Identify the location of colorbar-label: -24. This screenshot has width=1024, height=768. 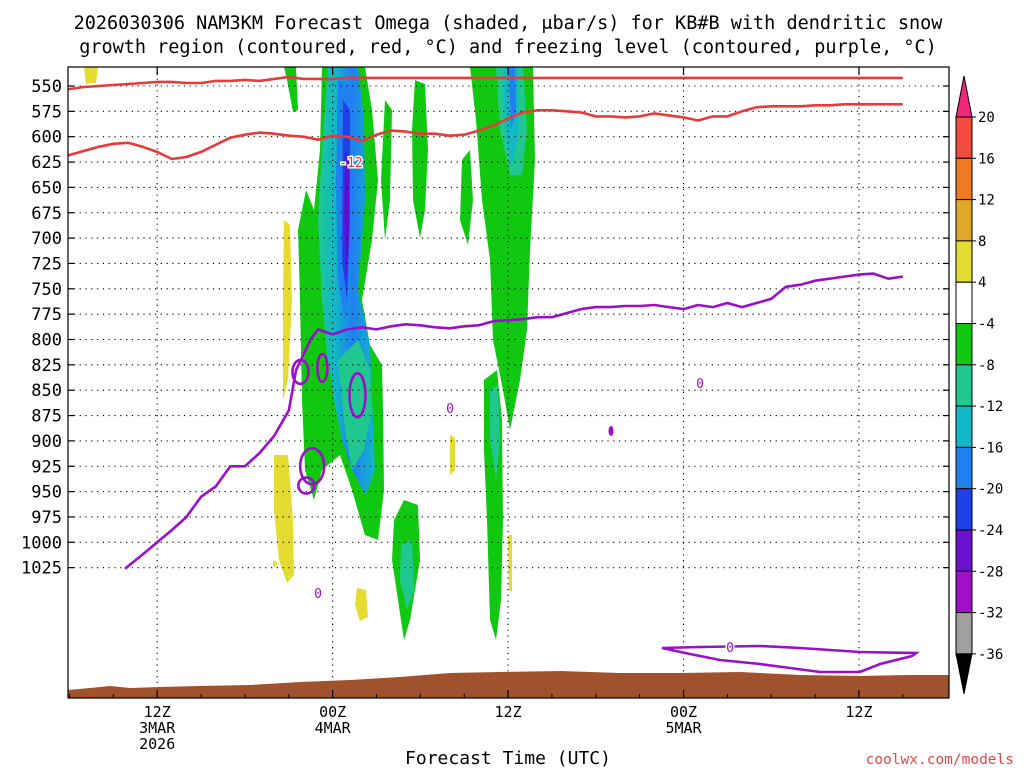
(990, 531).